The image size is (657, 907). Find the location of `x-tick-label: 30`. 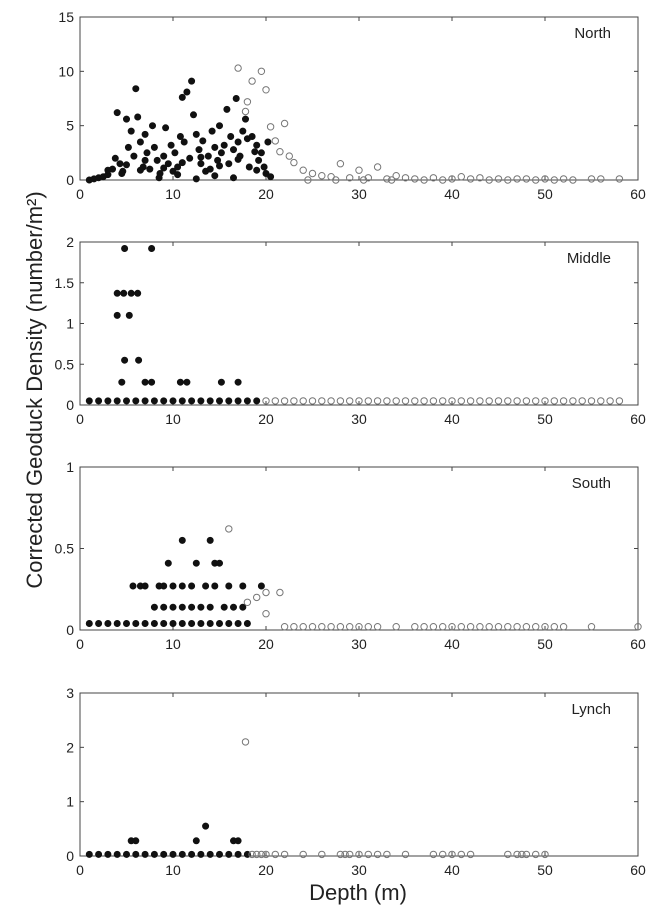

x-tick-label: 30 is located at coordinates (359, 194).